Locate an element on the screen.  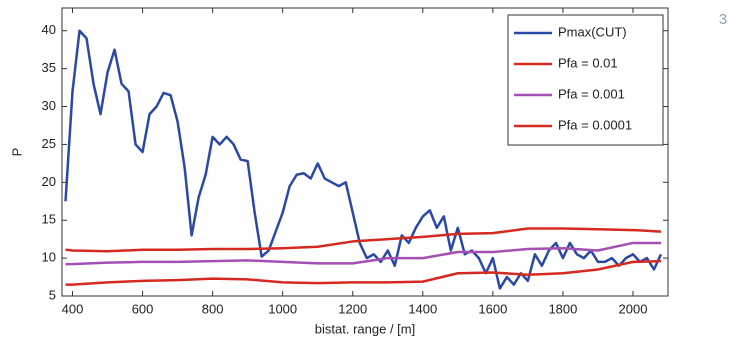
y-axis-label: P is located at coordinates (16, 152).